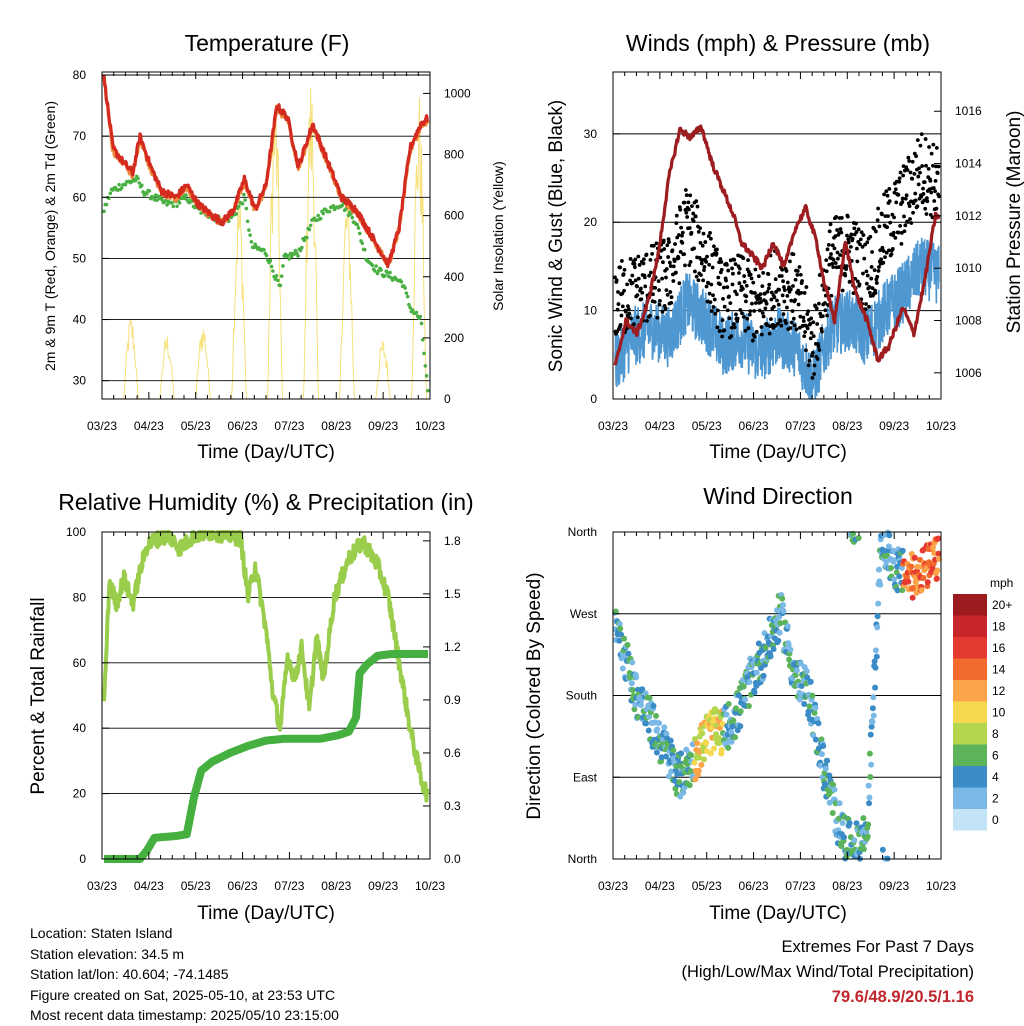 This screenshot has width=1024, height=1026. I want to click on x-tick-label: 10/23, so click(941, 886).